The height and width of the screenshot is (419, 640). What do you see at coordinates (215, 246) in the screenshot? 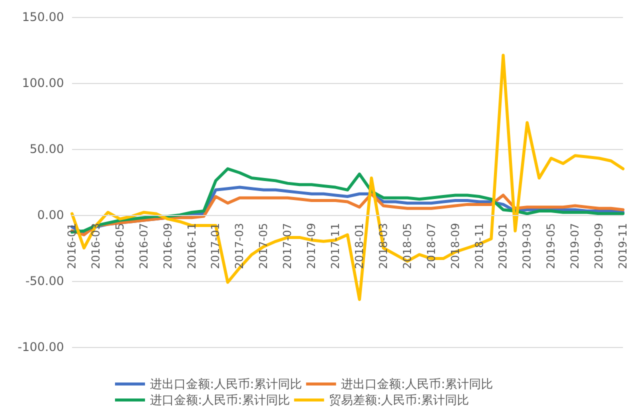
I see `x-tick-label: 2017-01` at bounding box center [215, 246].